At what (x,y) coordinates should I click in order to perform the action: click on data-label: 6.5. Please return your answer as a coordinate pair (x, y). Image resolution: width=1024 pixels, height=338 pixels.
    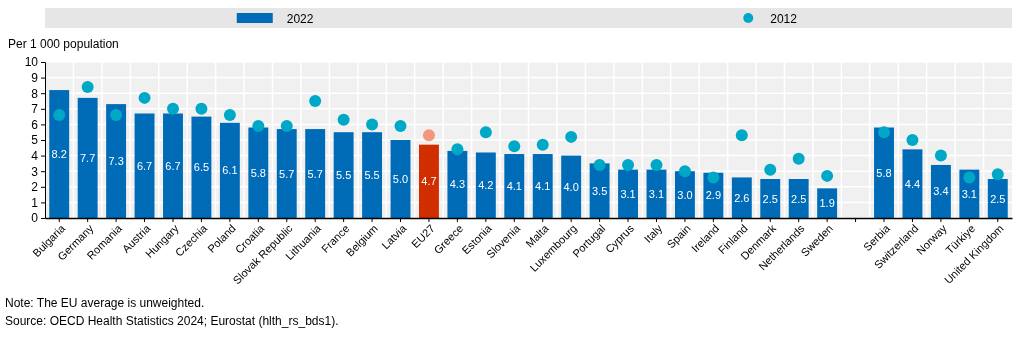
    Looking at the image, I should click on (201, 167).